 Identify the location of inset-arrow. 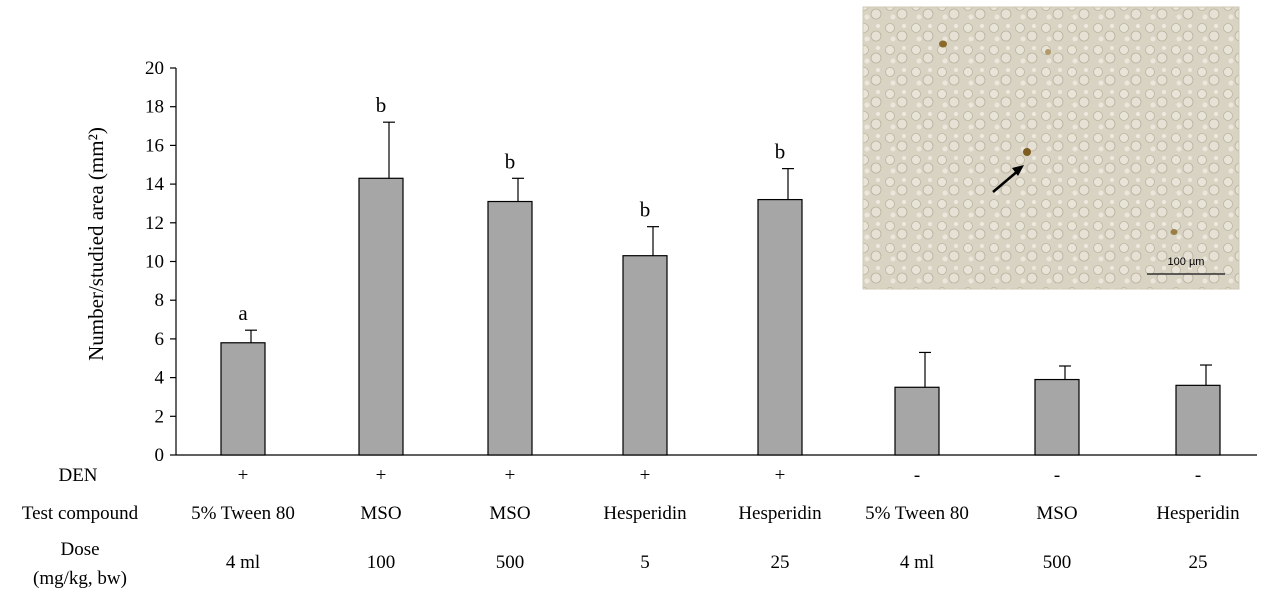
(1006, 181).